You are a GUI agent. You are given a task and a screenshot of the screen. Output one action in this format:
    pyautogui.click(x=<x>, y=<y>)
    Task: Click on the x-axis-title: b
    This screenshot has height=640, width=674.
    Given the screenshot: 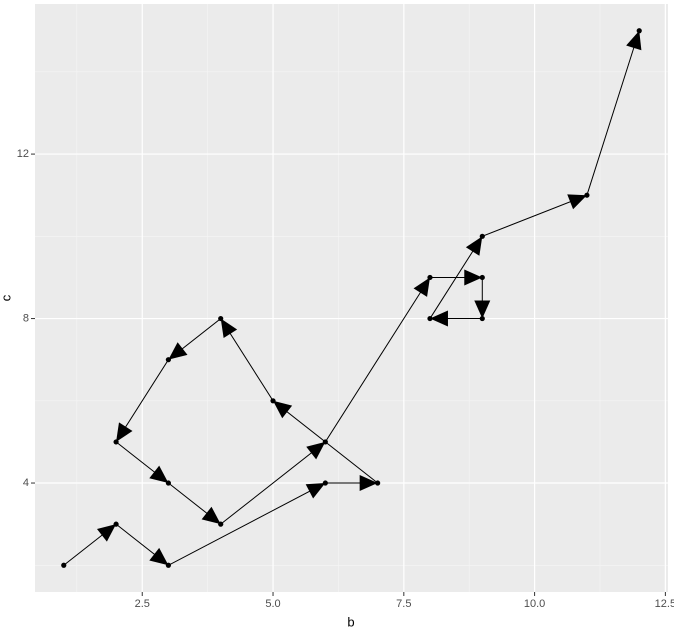 What is the action you would take?
    pyautogui.click(x=350, y=621)
    